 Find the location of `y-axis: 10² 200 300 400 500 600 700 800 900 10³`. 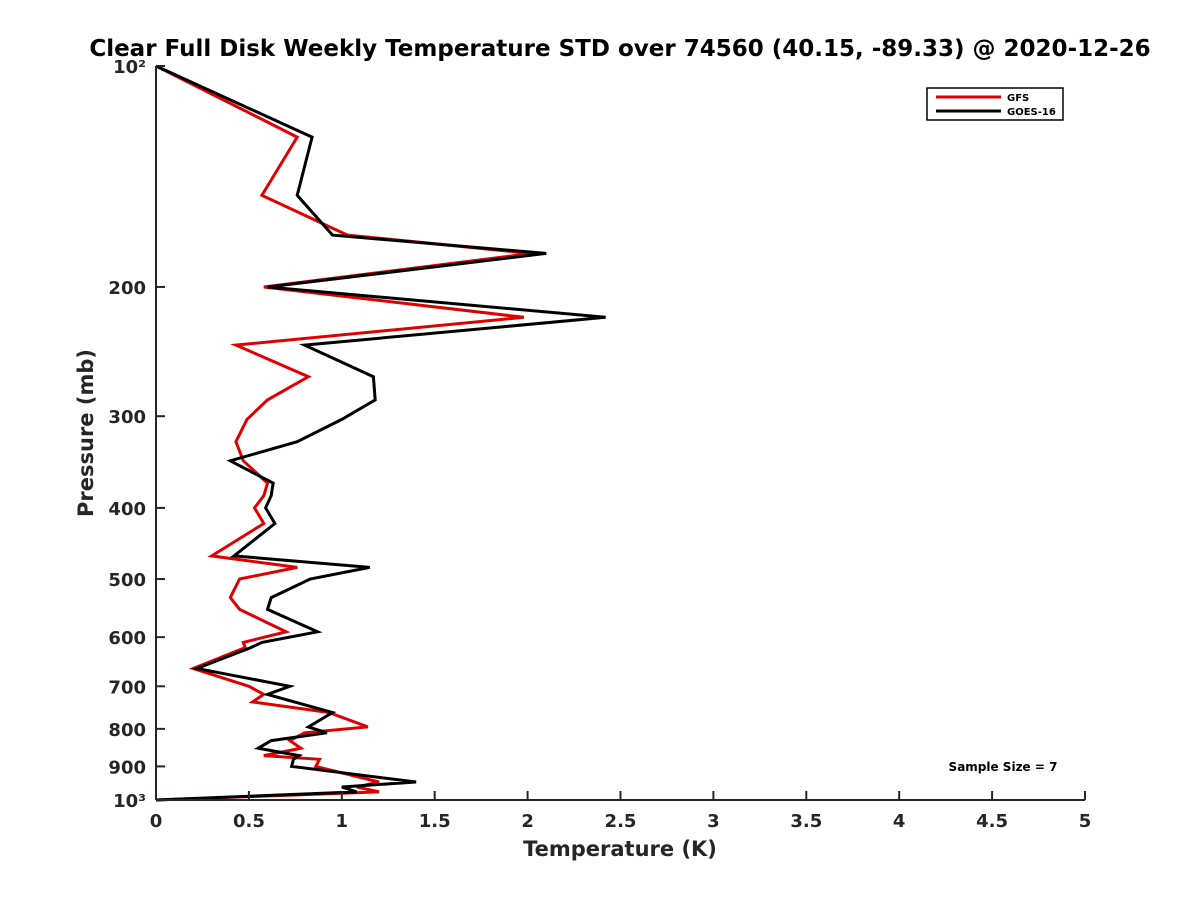

y-axis: 10² 200 300 400 500 600 700 800 900 10³ is located at coordinates (136, 434).